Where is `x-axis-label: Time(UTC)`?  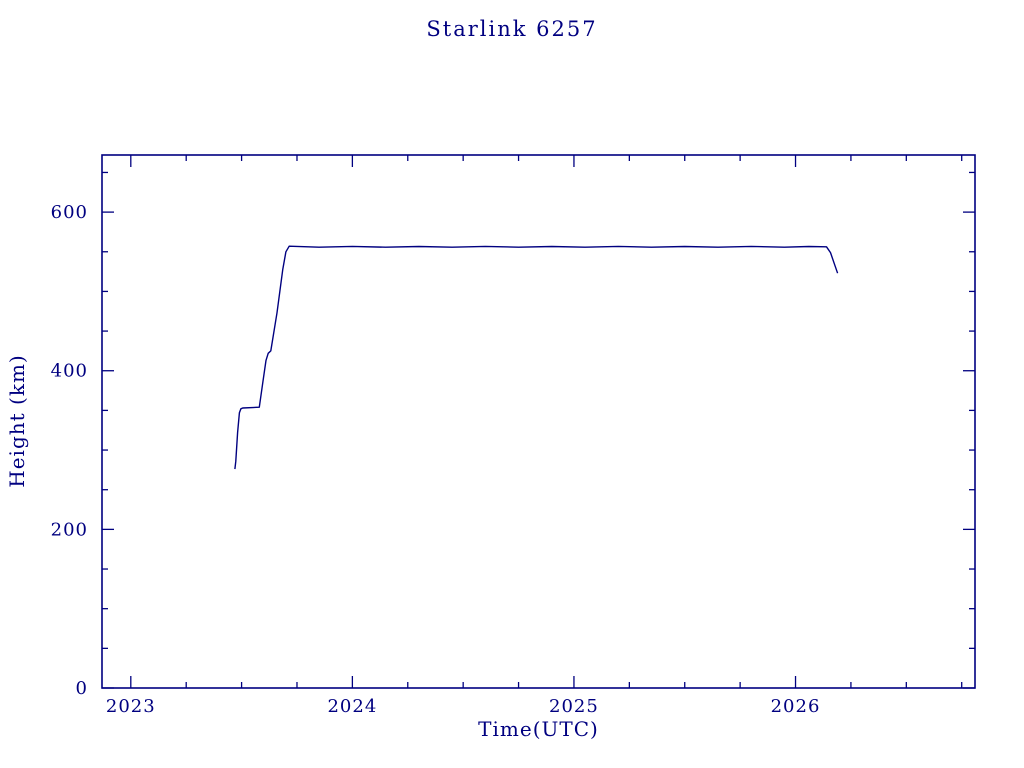 x-axis-label: Time(UTC) is located at coordinates (538, 729).